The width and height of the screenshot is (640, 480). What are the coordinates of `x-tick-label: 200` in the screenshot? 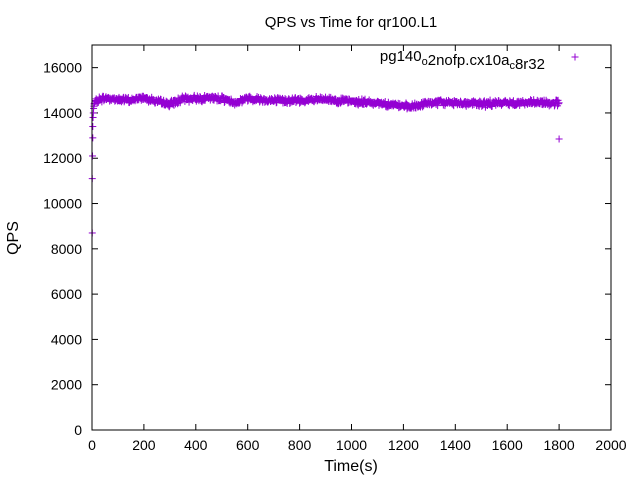 It's located at (144, 445).